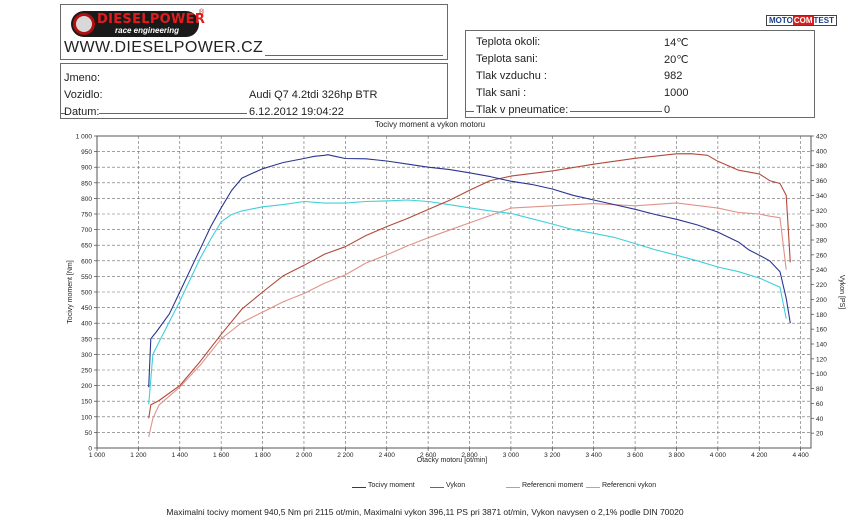 The width and height of the screenshot is (850, 521). Describe the element at coordinates (821, 196) in the screenshot. I see `y-right-tick-label: 340` at that location.